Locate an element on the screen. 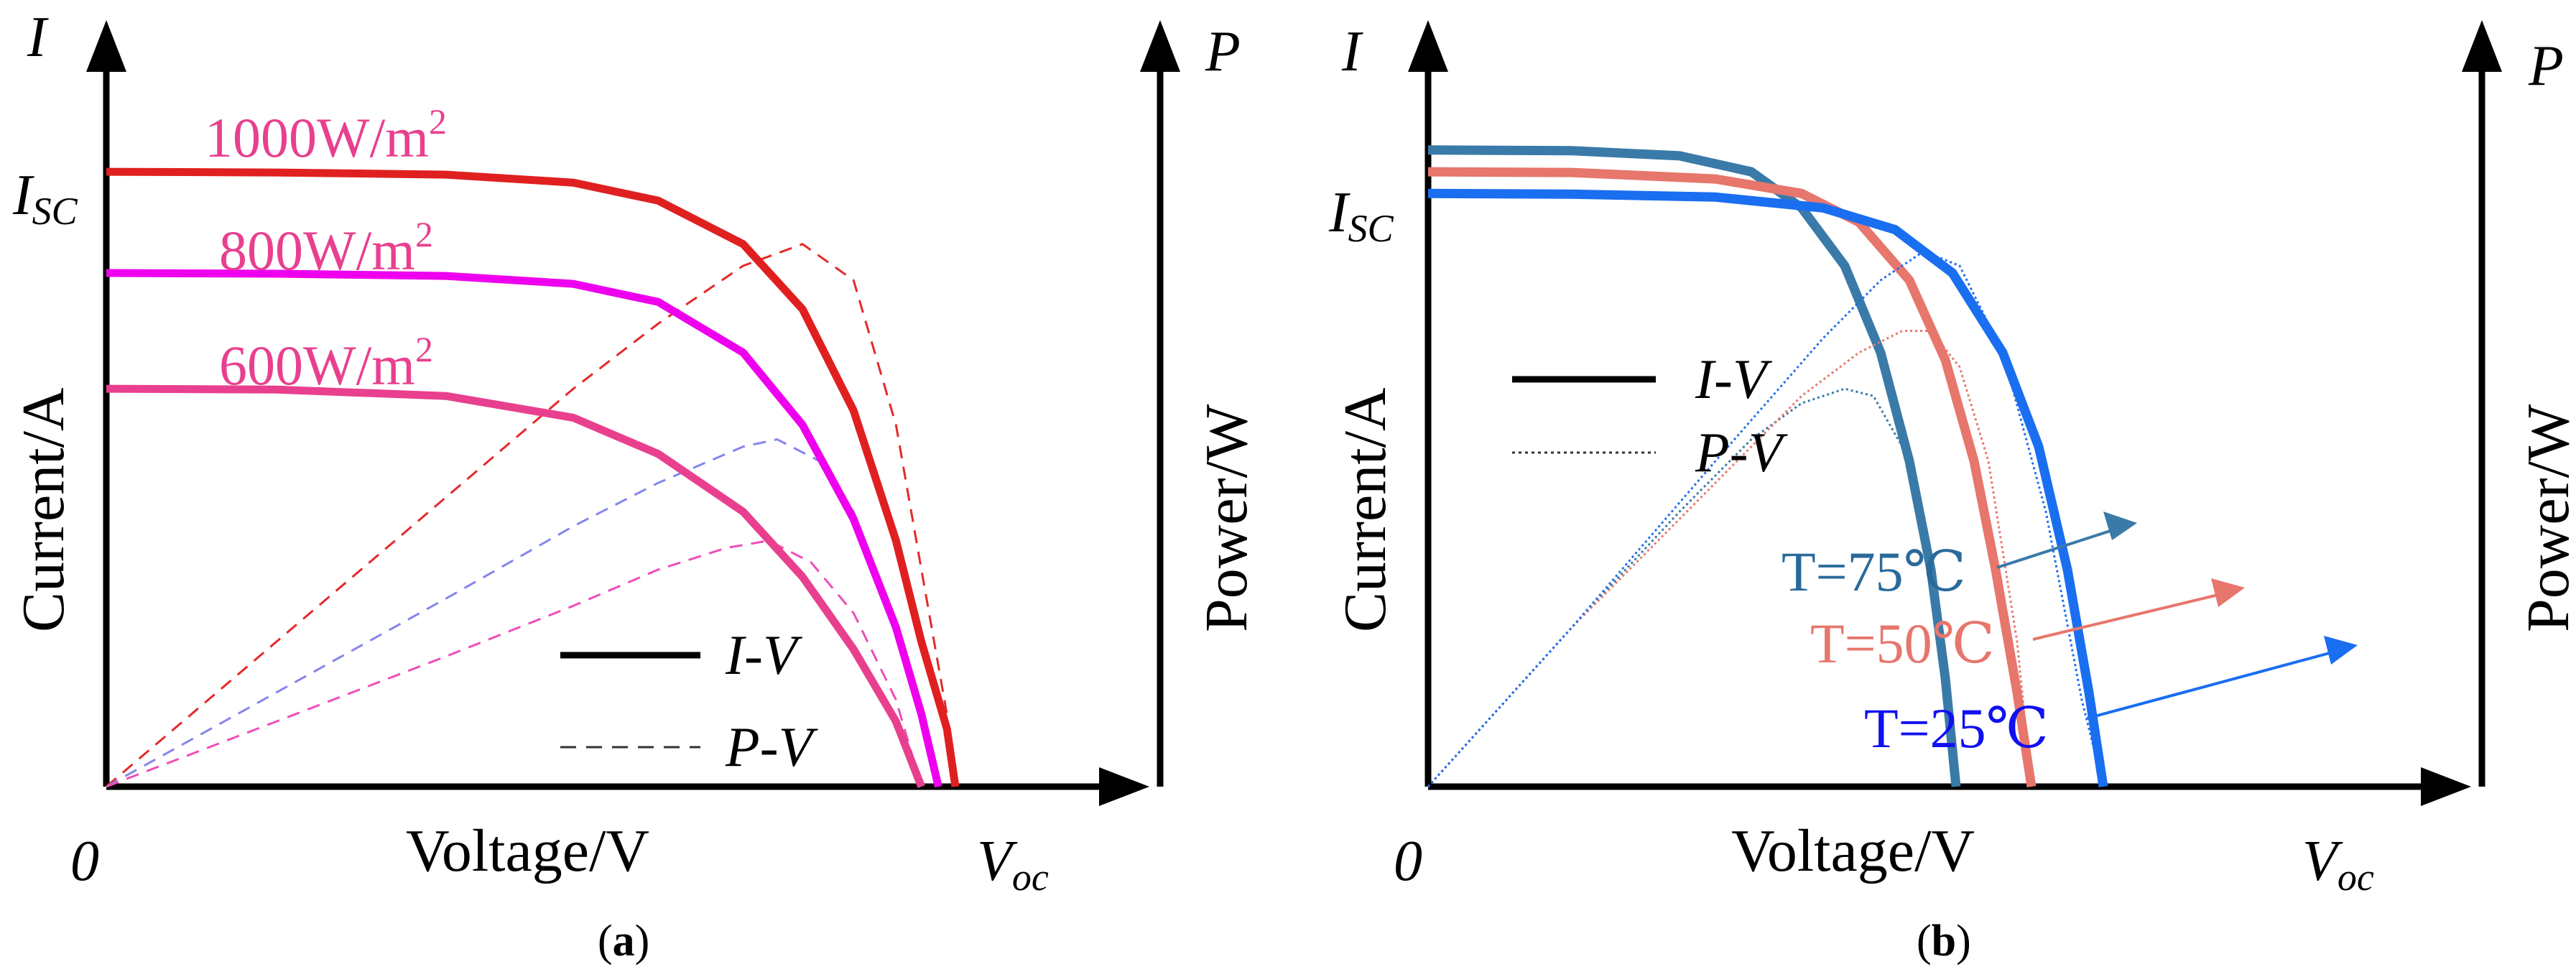 This screenshot has width=2576, height=972. panel-a-axis-P: P is located at coordinates (1223, 51).